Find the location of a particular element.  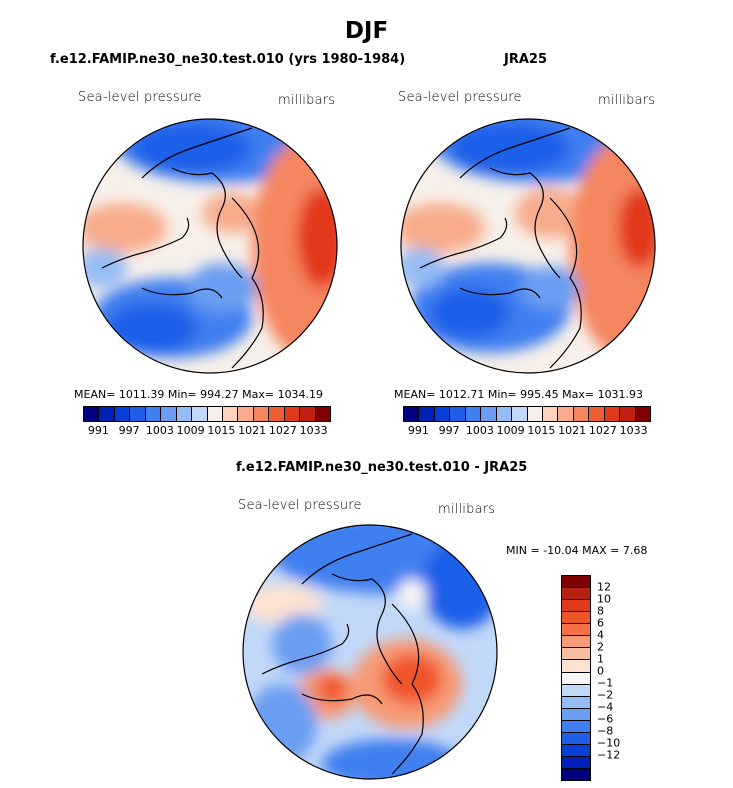

panel3-title: f.e12.FAMIP.ne30_ne30.test.010 - JRA25 is located at coordinates (382, 467).